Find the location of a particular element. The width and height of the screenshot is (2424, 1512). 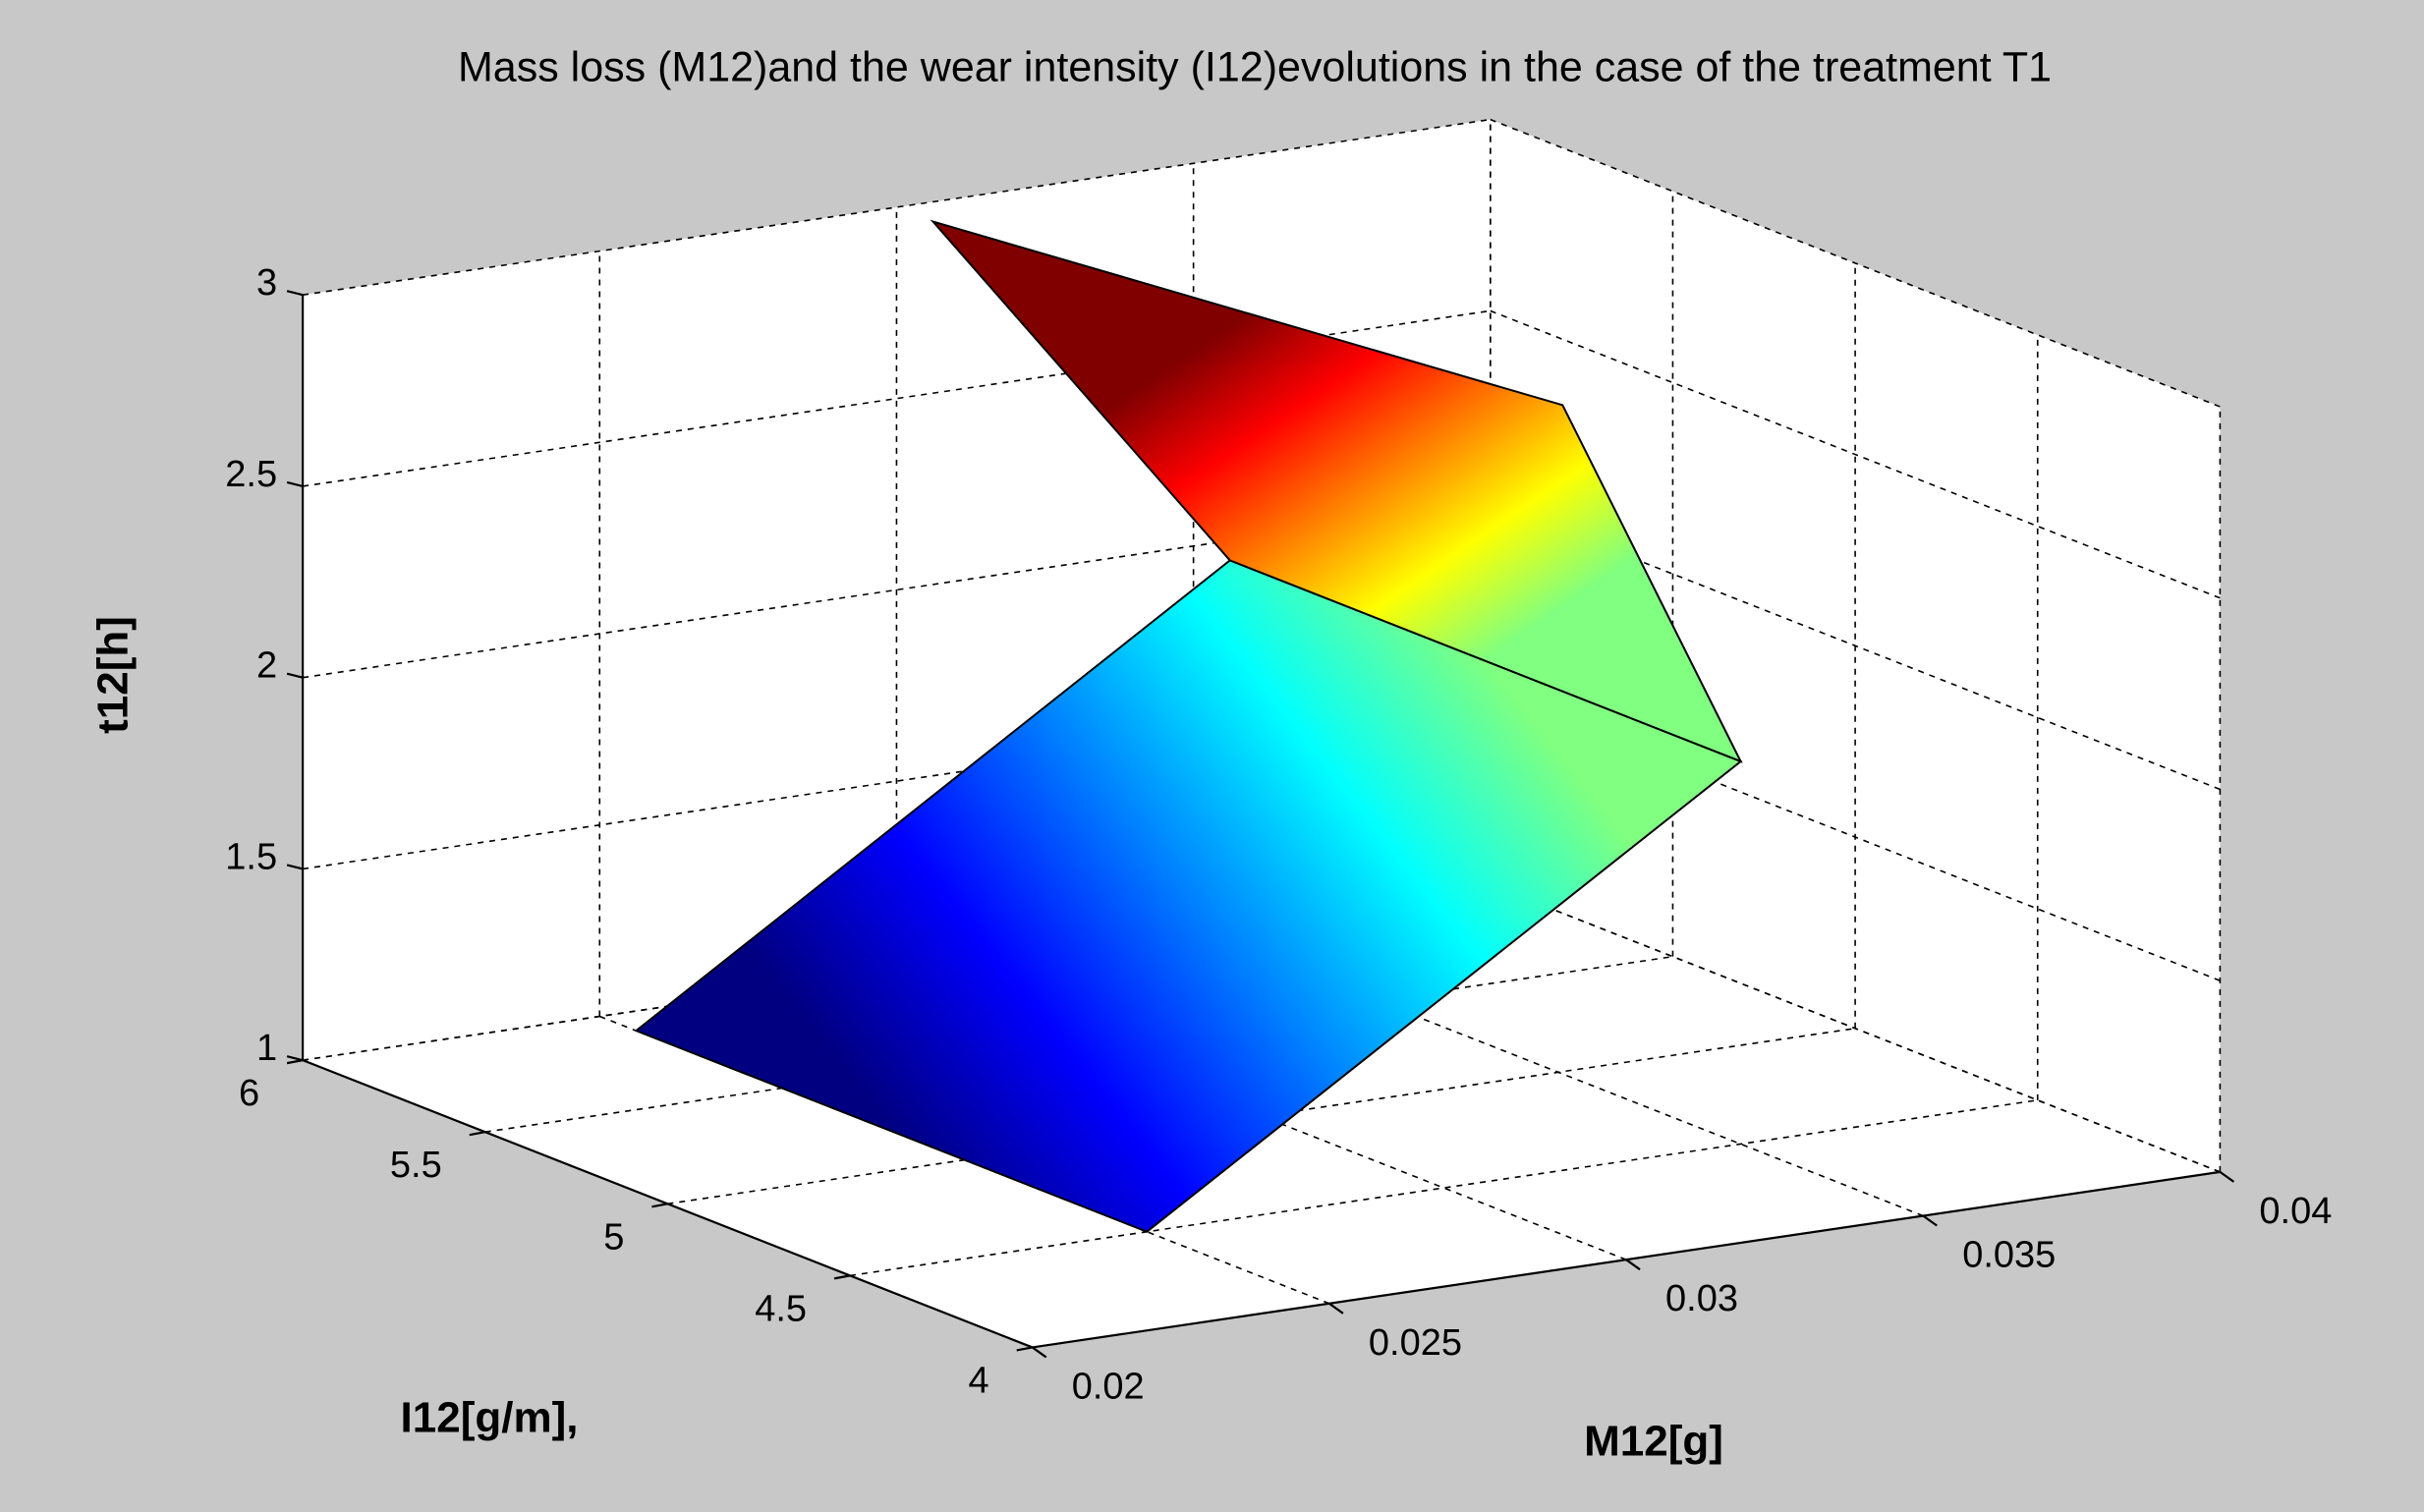

y-axis is located at coordinates (668, 1204).